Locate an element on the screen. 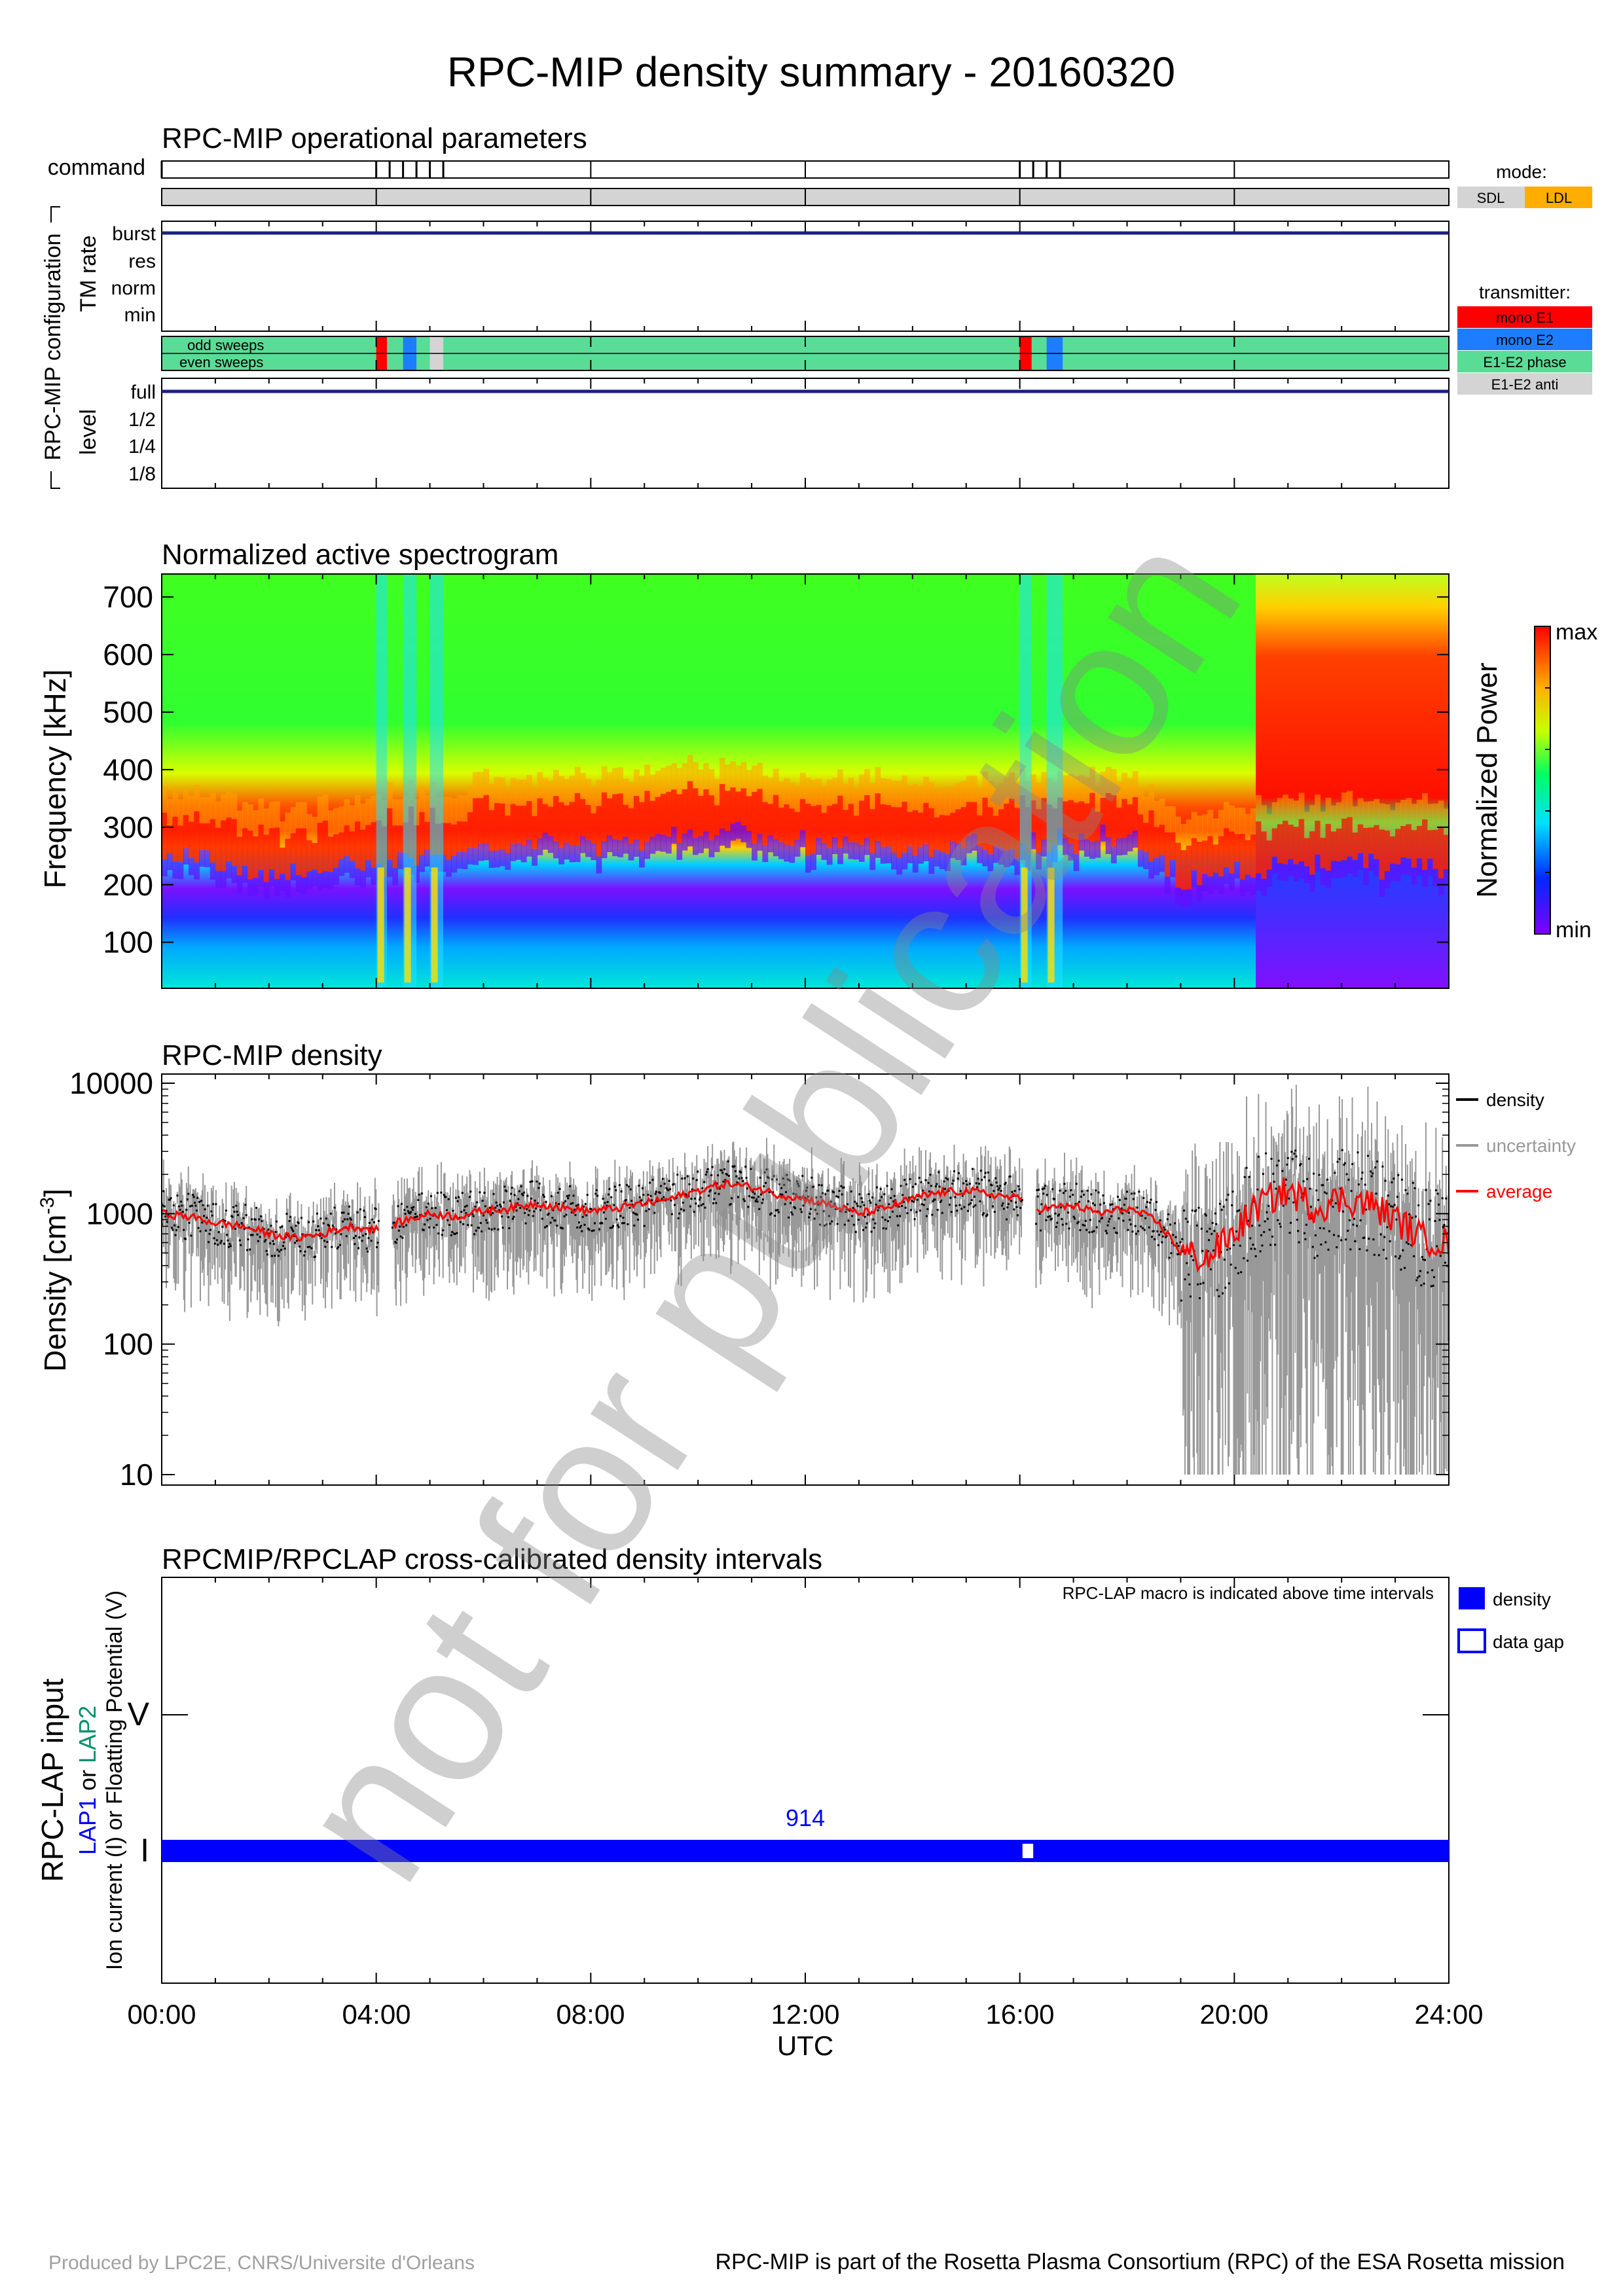 This screenshot has height=2296, width=1623. panel2-title: Normalized active spectrogram is located at coordinates (360, 555).